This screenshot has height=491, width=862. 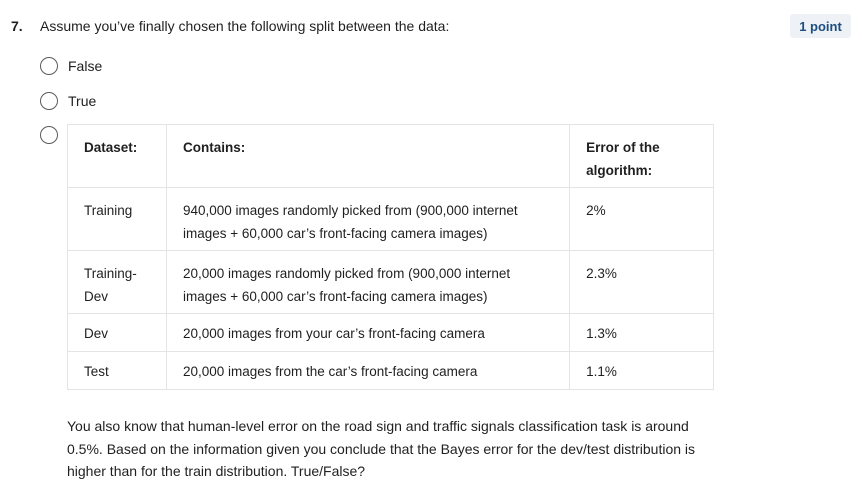 I want to click on cell-dataset: Test, so click(x=117, y=370).